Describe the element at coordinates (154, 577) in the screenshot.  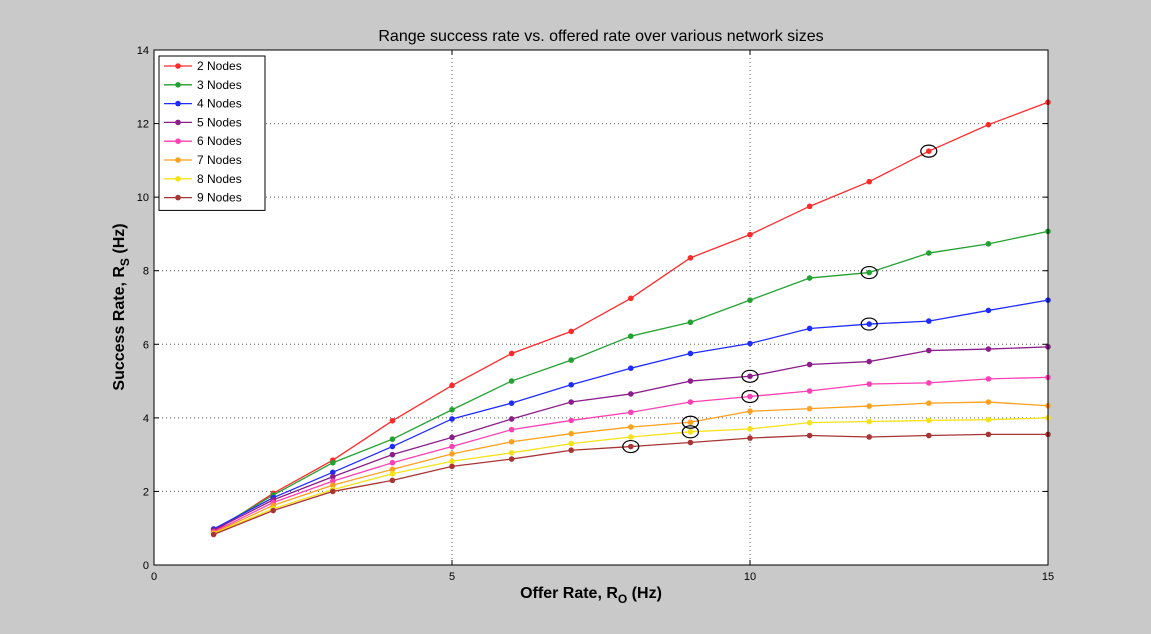
I see `x-tick-label: 0` at that location.